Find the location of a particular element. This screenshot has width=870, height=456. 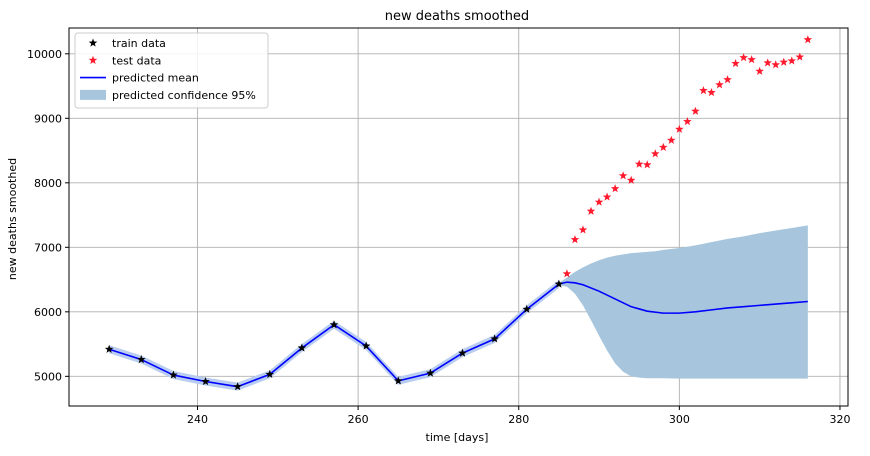

legend-entry-label: predicted mean is located at coordinates (155, 78).